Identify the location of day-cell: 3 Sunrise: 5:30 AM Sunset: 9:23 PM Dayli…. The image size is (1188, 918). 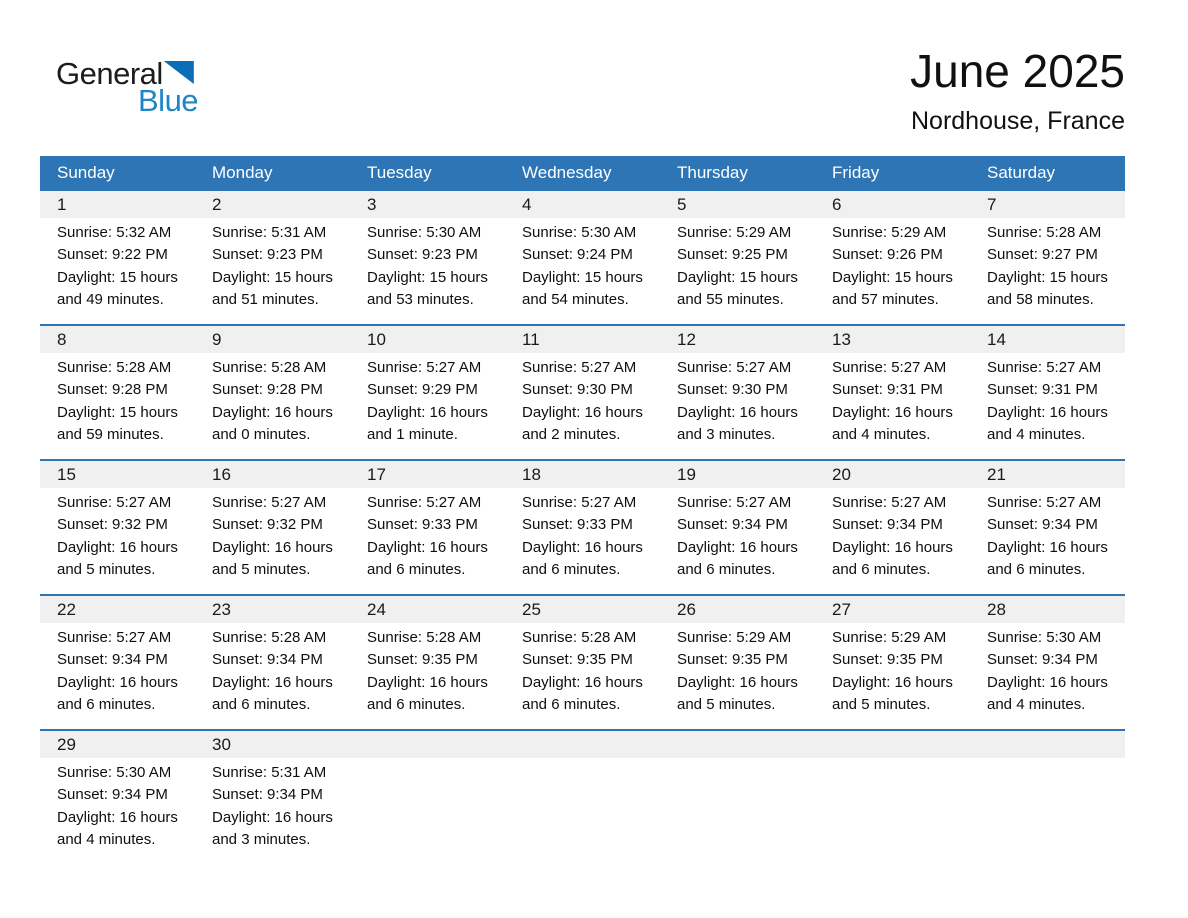
(427, 257).